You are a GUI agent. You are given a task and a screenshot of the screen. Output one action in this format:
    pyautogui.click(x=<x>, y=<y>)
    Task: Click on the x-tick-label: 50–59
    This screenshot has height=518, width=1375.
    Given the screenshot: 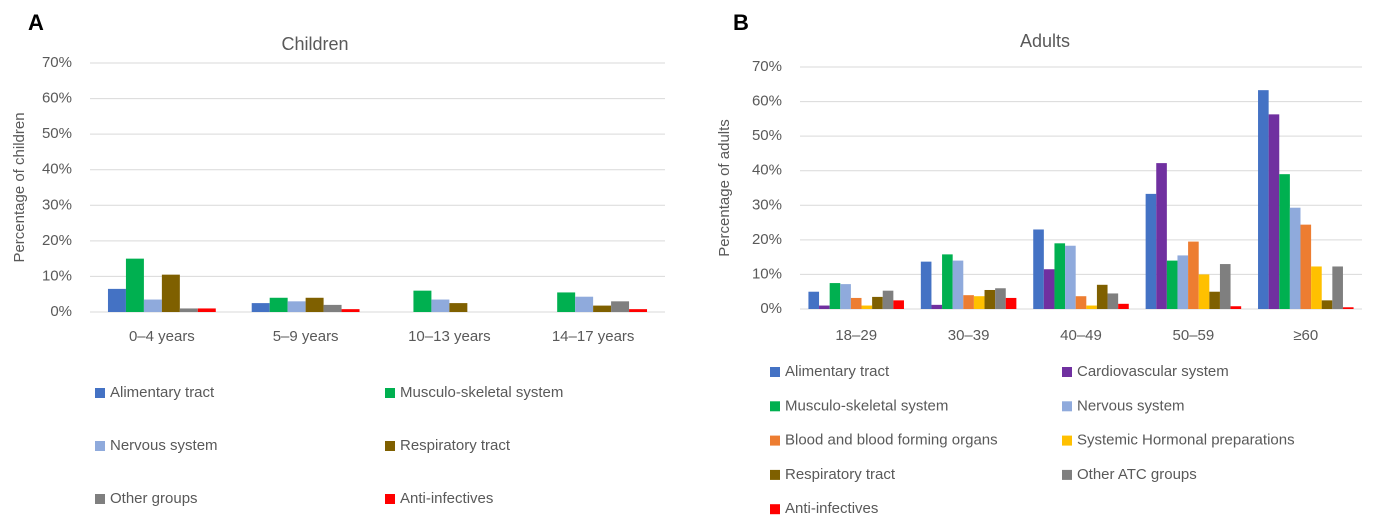 What is the action you would take?
    pyautogui.click(x=1194, y=335)
    